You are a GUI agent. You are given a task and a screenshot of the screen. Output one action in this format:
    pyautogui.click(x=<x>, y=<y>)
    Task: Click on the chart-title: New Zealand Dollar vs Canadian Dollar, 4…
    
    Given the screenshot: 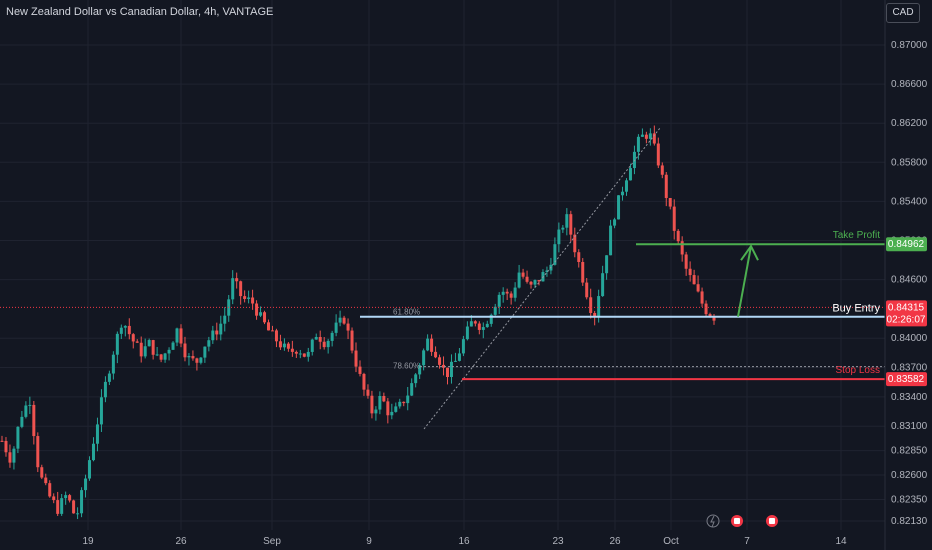 What is the action you would take?
    pyautogui.click(x=140, y=12)
    